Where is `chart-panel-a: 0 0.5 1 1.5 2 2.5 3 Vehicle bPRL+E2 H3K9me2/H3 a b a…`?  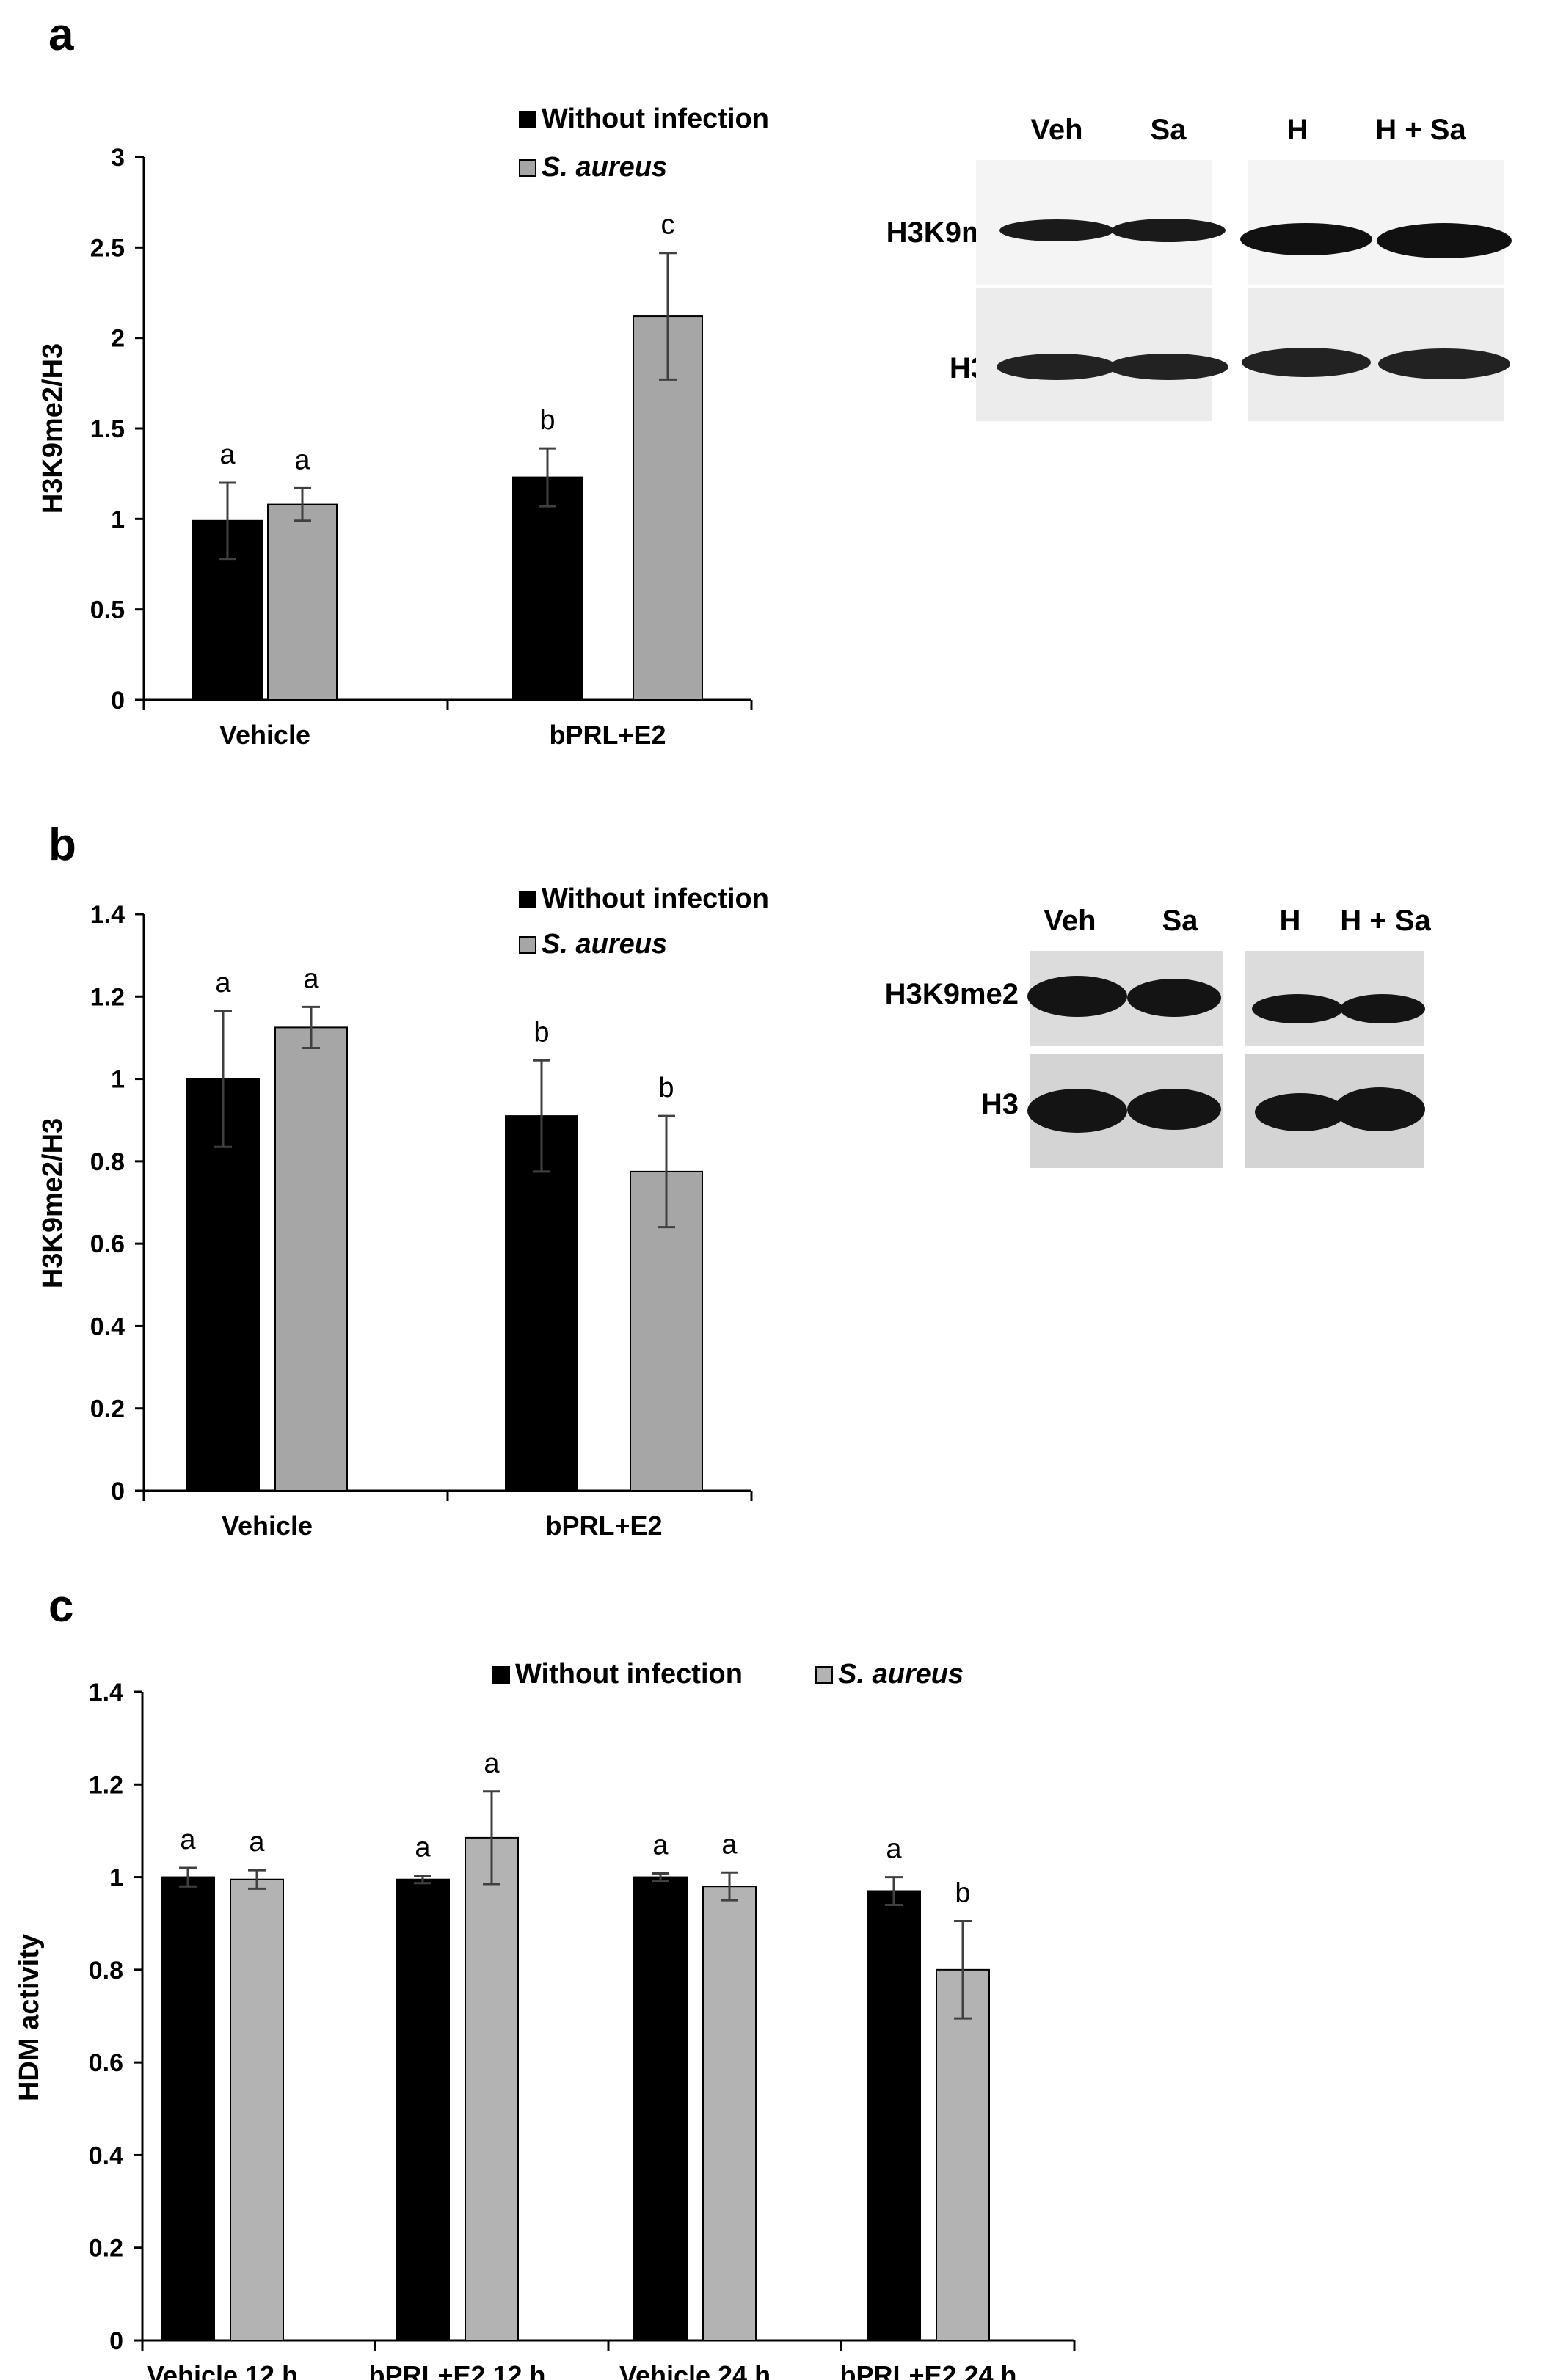 chart-panel-a: 0 0.5 1 1.5 2 2.5 3 Vehicle bPRL+E2 H3K9me2/H3 a b a… is located at coordinates (403, 426).